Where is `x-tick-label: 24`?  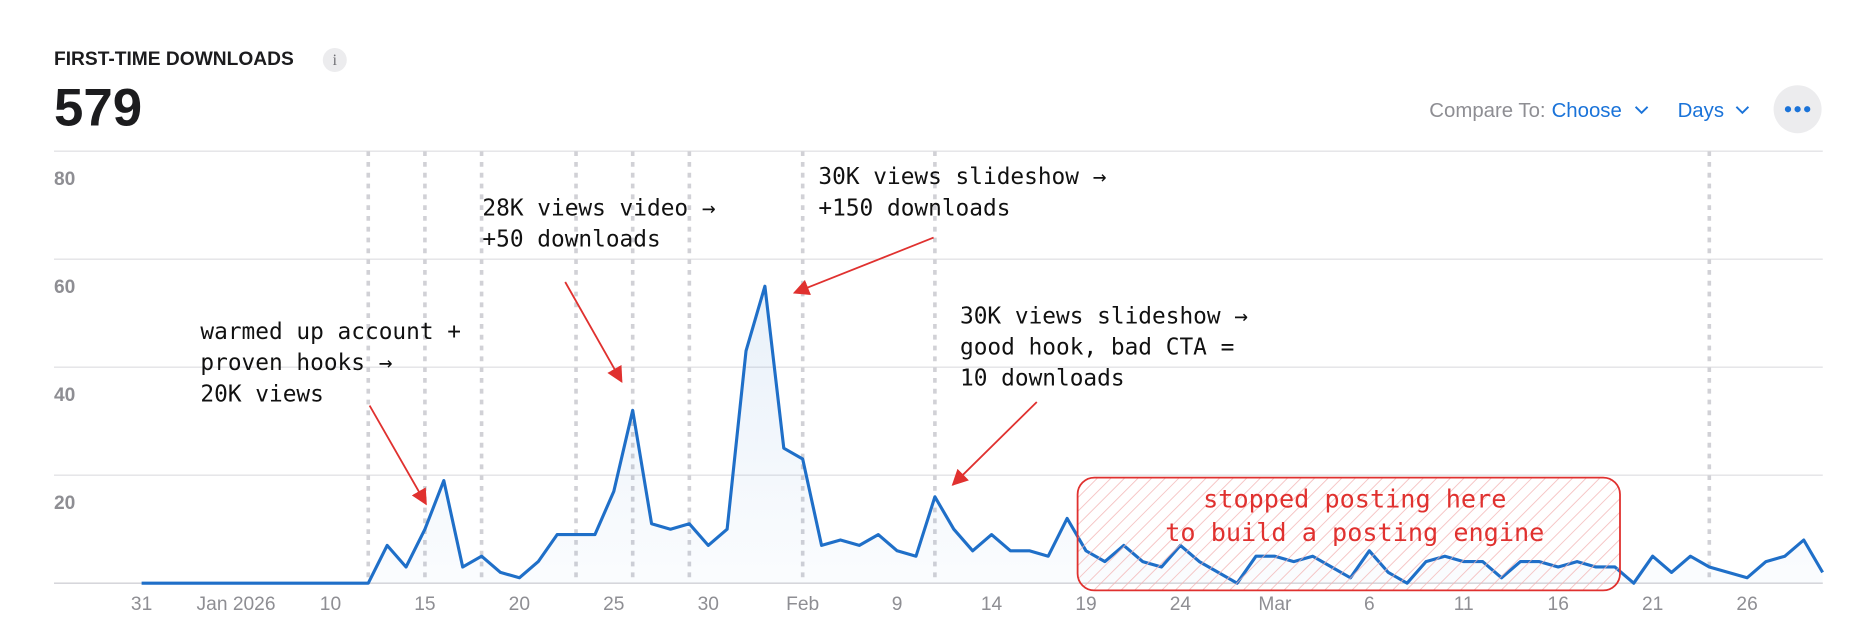
x-tick-label: 24 is located at coordinates (1181, 604).